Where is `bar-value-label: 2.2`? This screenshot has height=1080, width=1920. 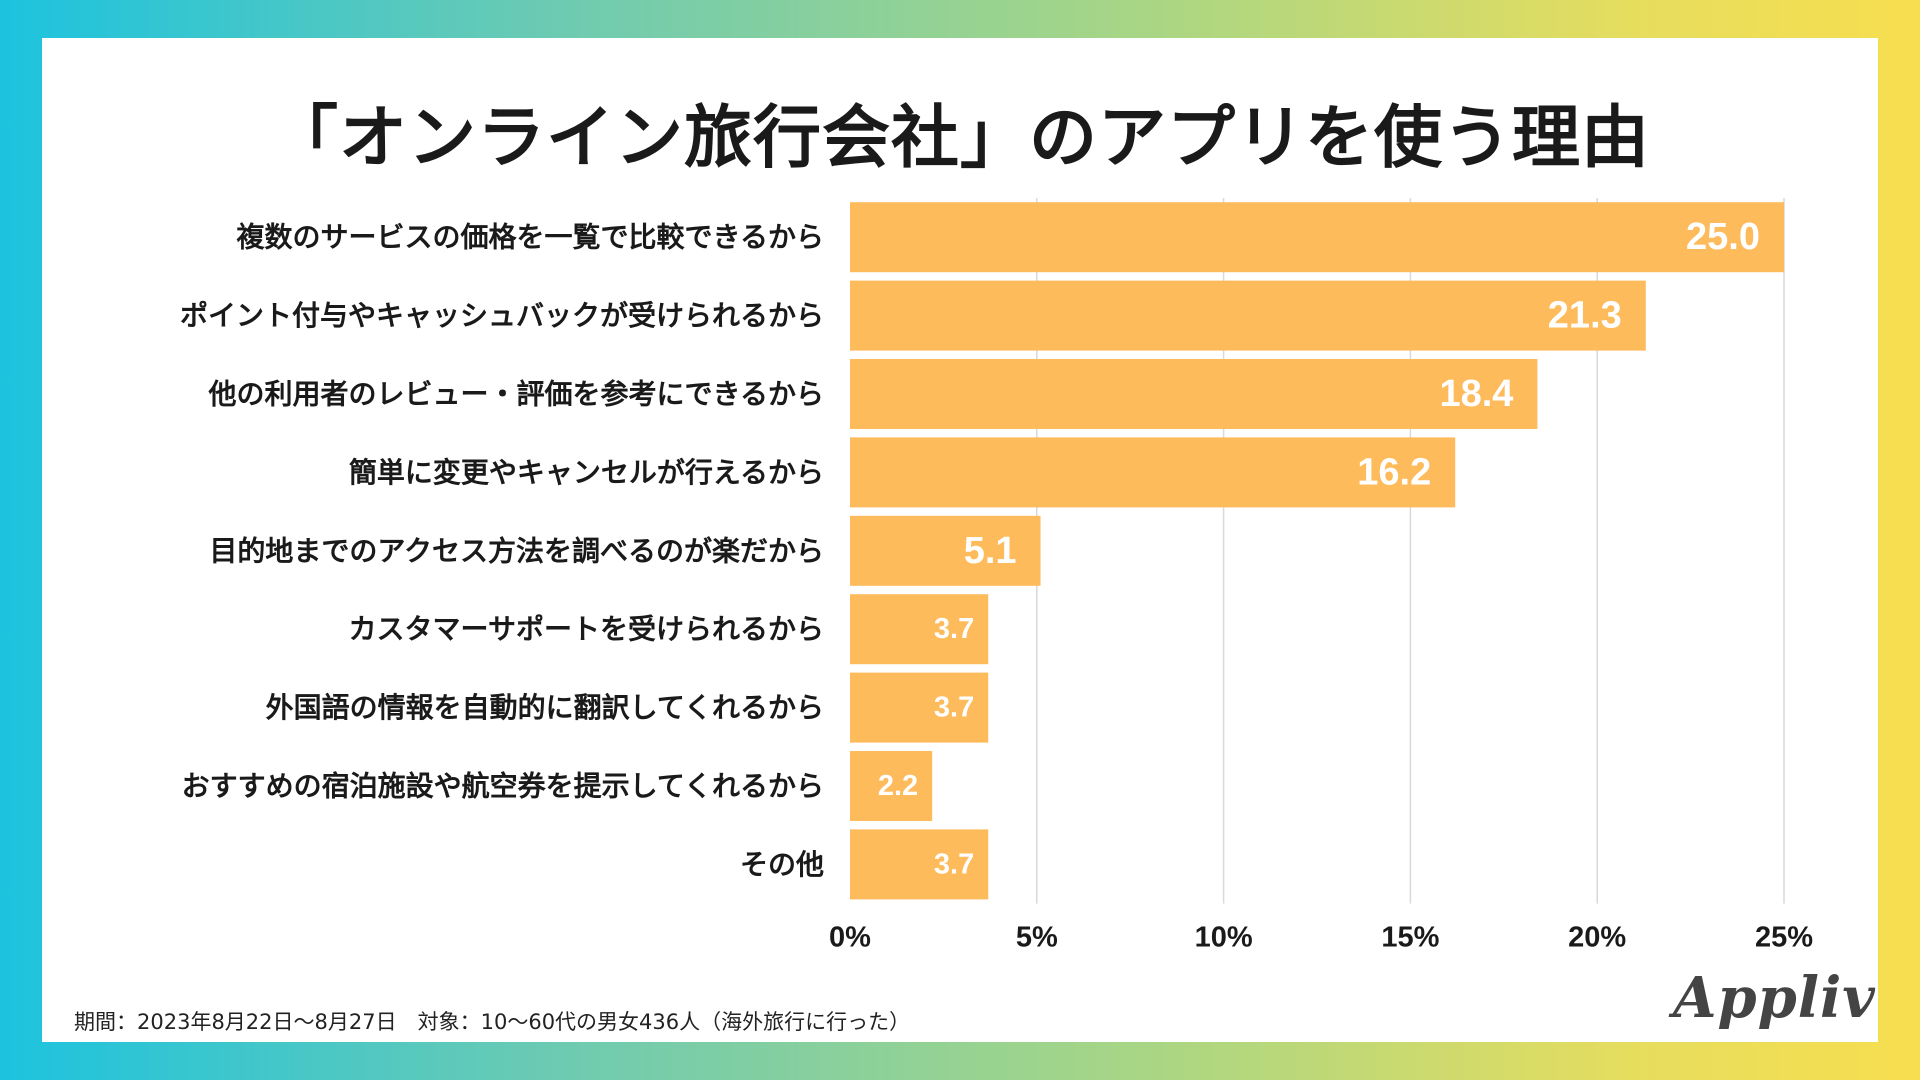
bar-value-label: 2.2 is located at coordinates (898, 786).